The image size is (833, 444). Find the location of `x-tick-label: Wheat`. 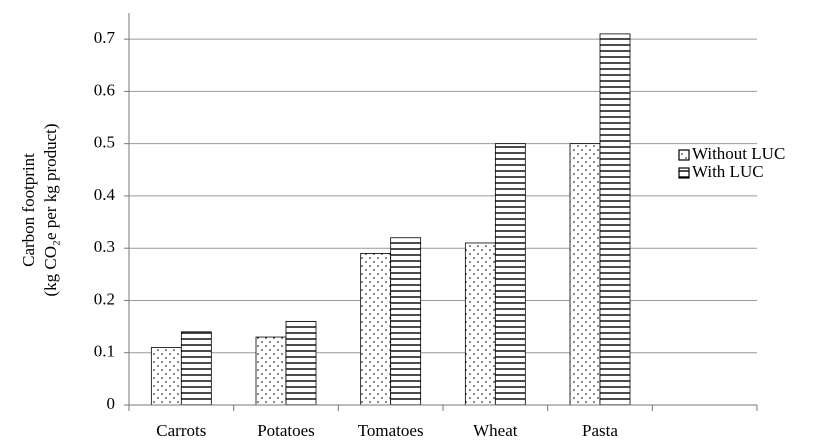

x-tick-label: Wheat is located at coordinates (495, 430).